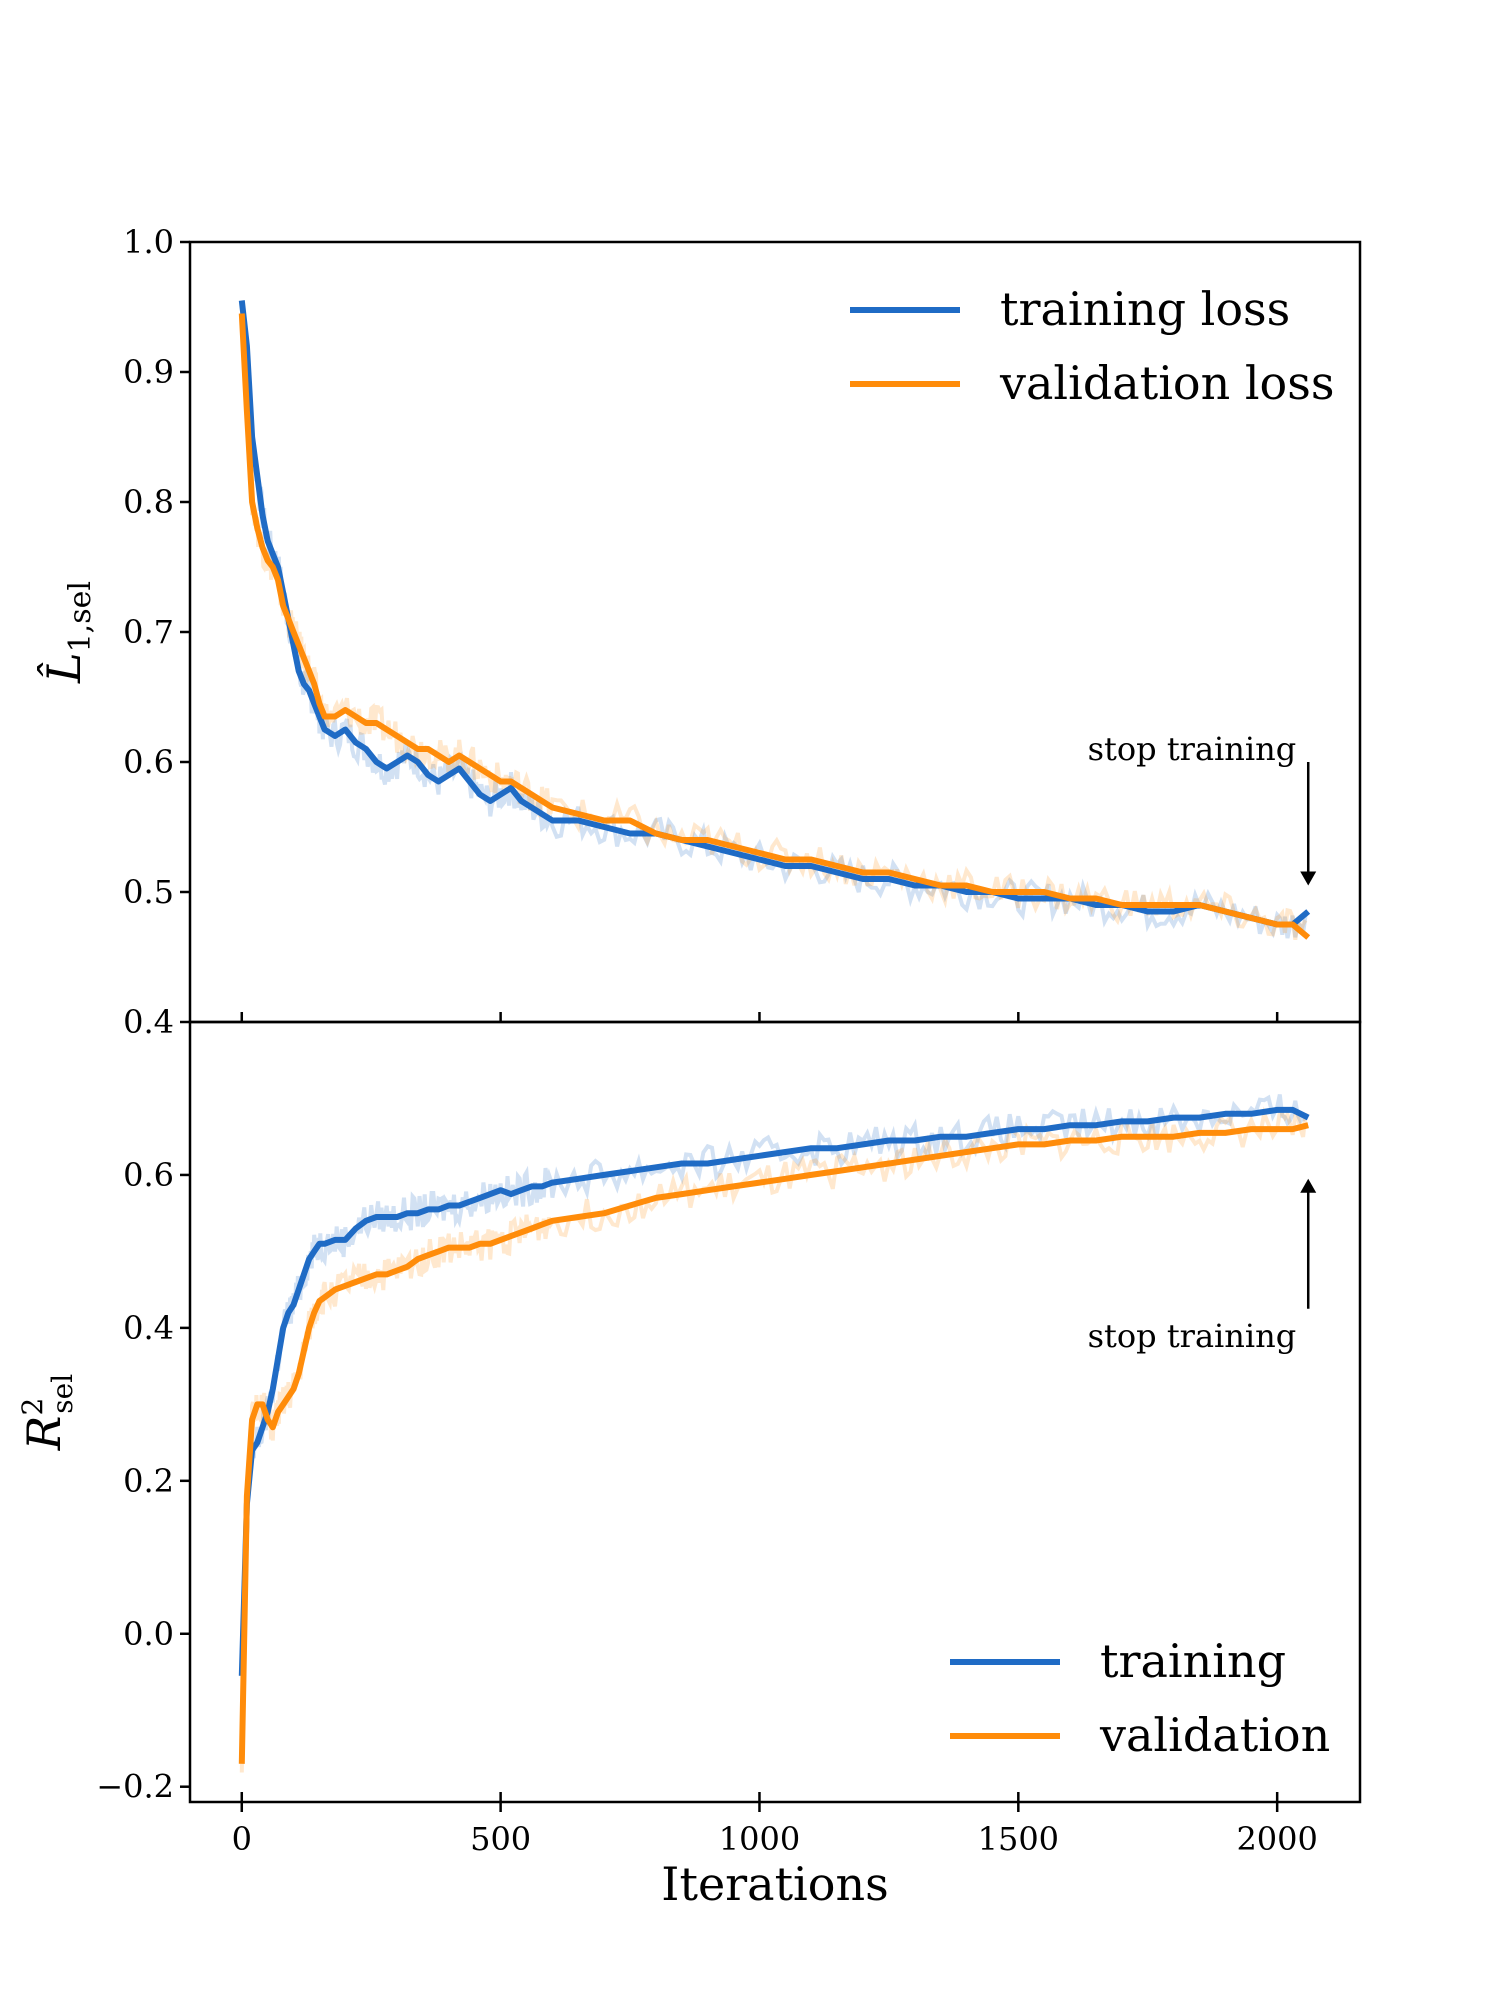 This screenshot has width=1500, height=2000. What do you see at coordinates (1202, 1266) in the screenshot?
I see `r2-stop-annotation: stop training` at bounding box center [1202, 1266].